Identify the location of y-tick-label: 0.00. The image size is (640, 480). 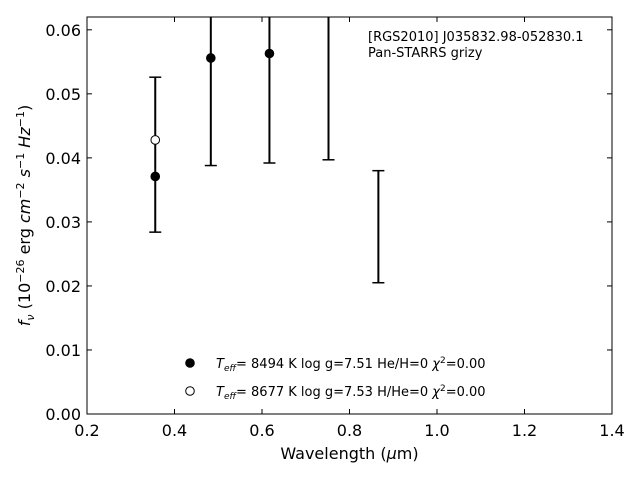
(63, 414).